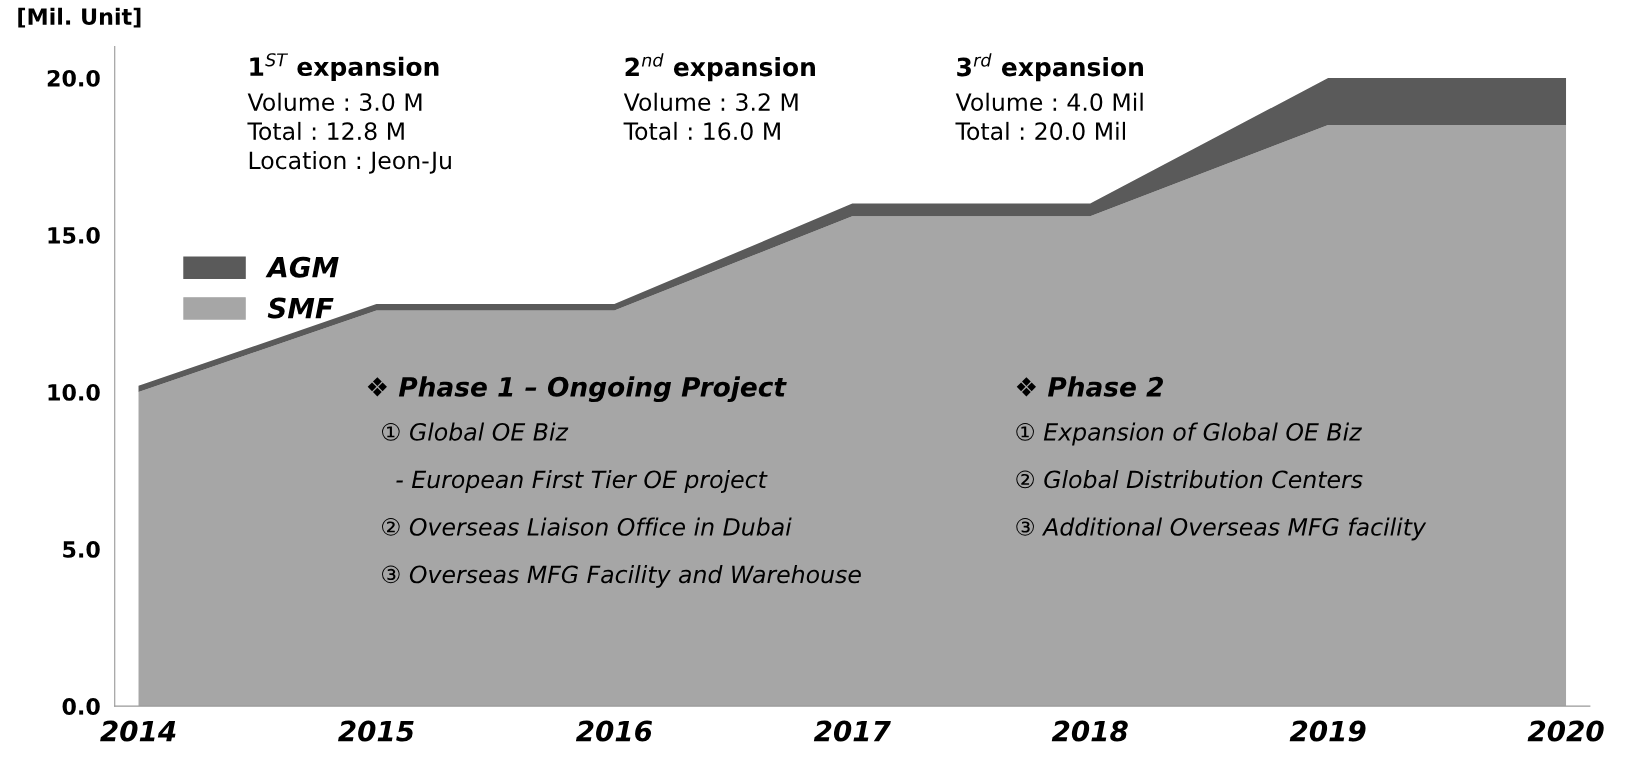 The image size is (1639, 776). What do you see at coordinates (344, 67) in the screenshot?
I see `annotation: 1$^{ST}$ expansion` at bounding box center [344, 67].